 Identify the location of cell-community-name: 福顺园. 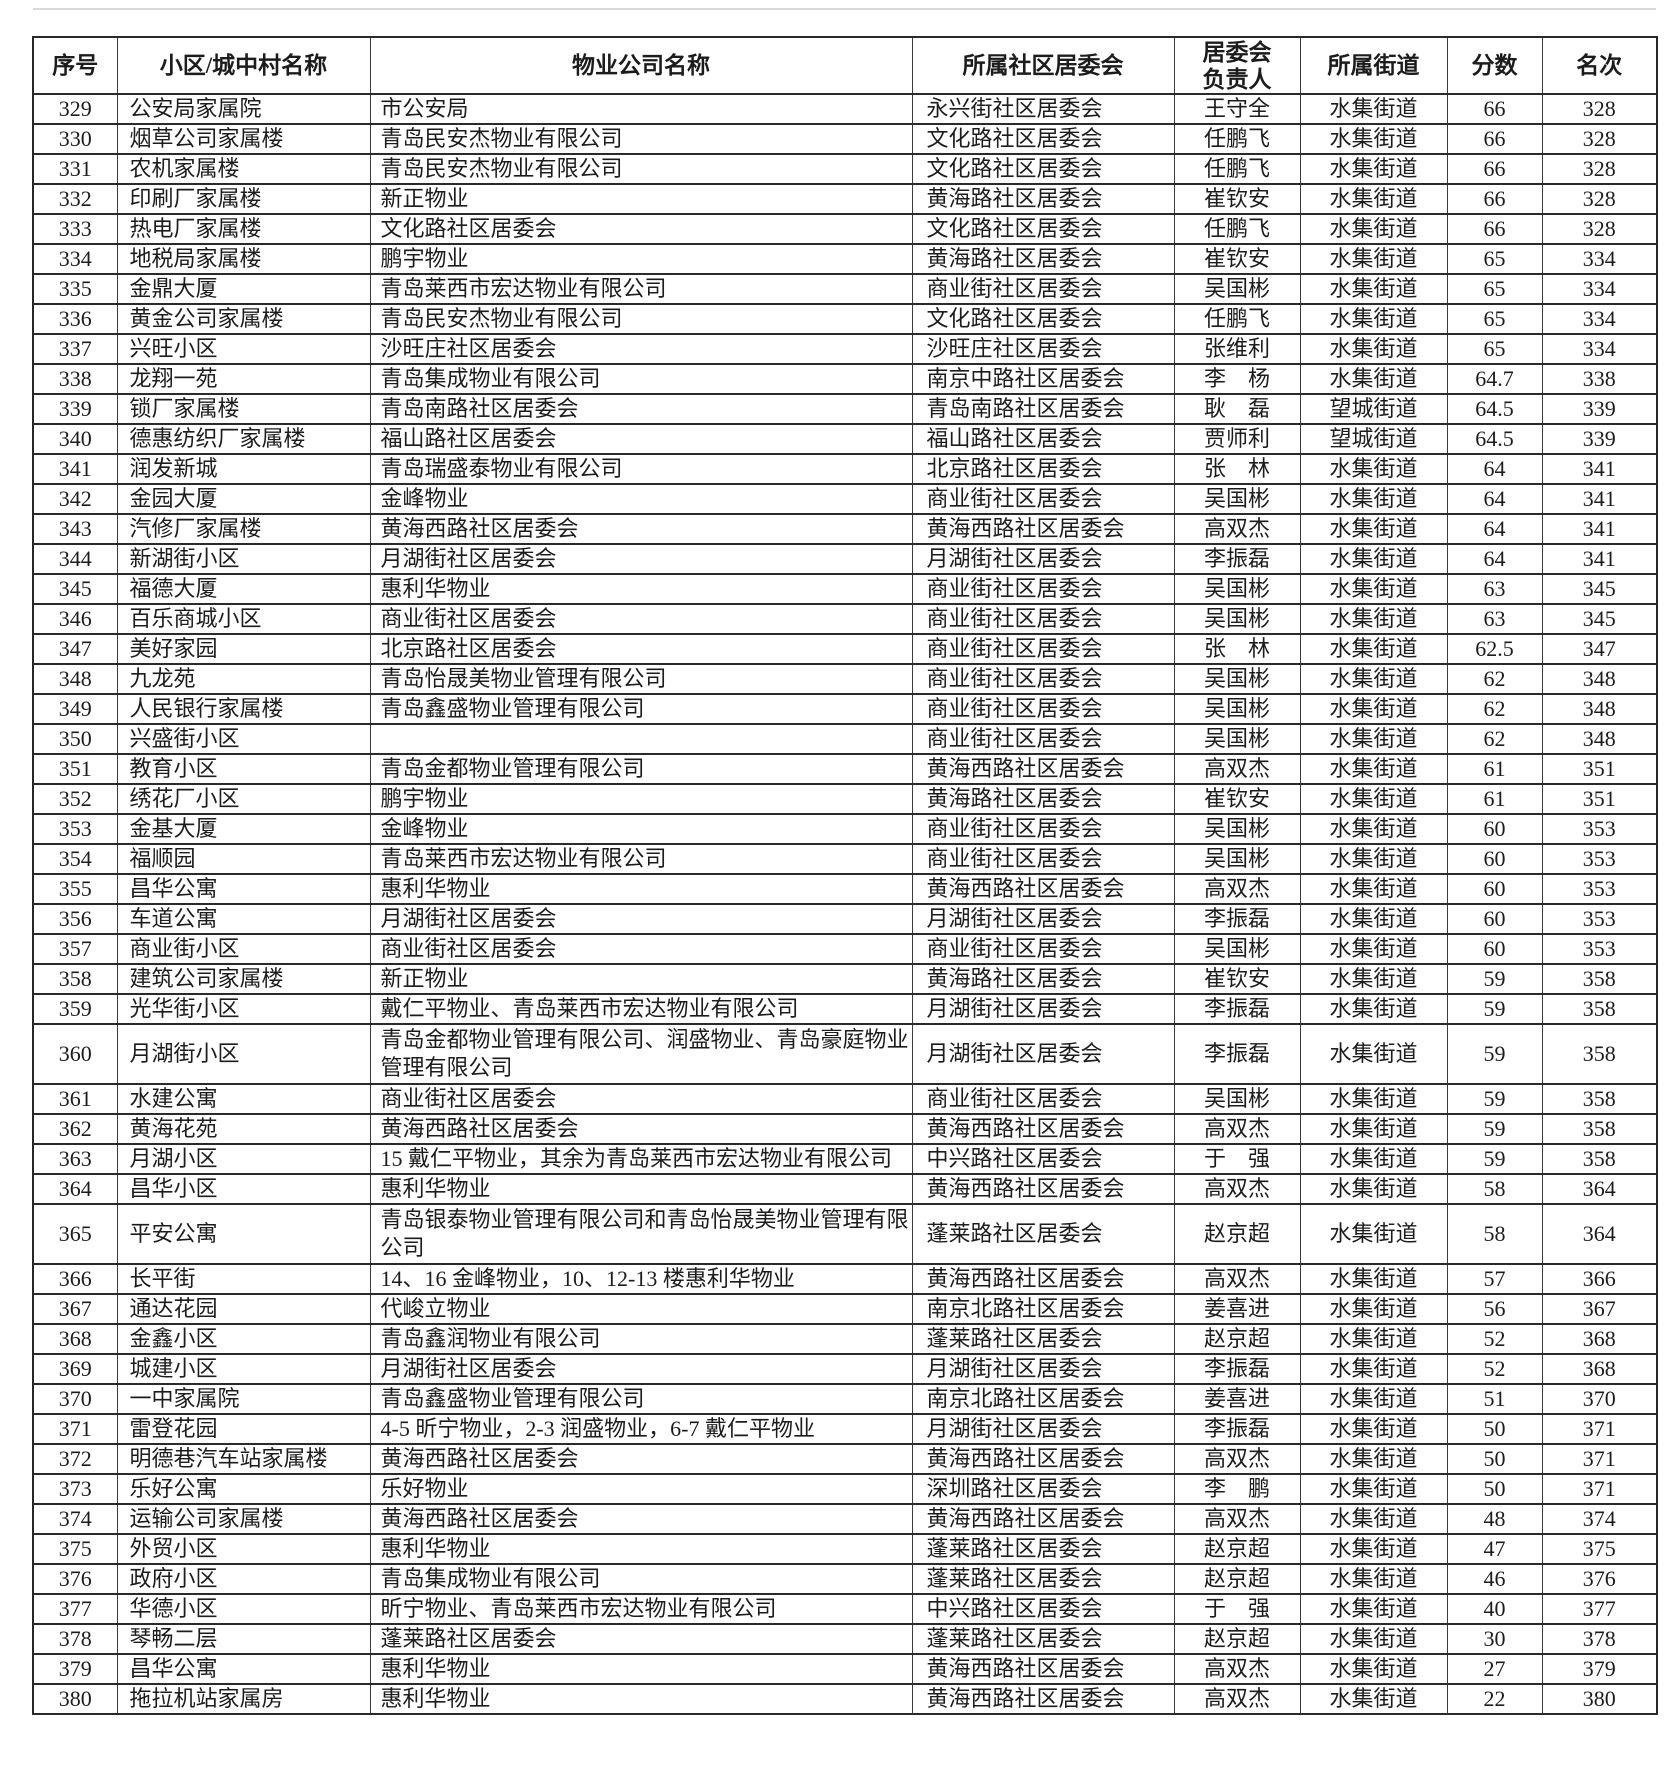
(243, 859).